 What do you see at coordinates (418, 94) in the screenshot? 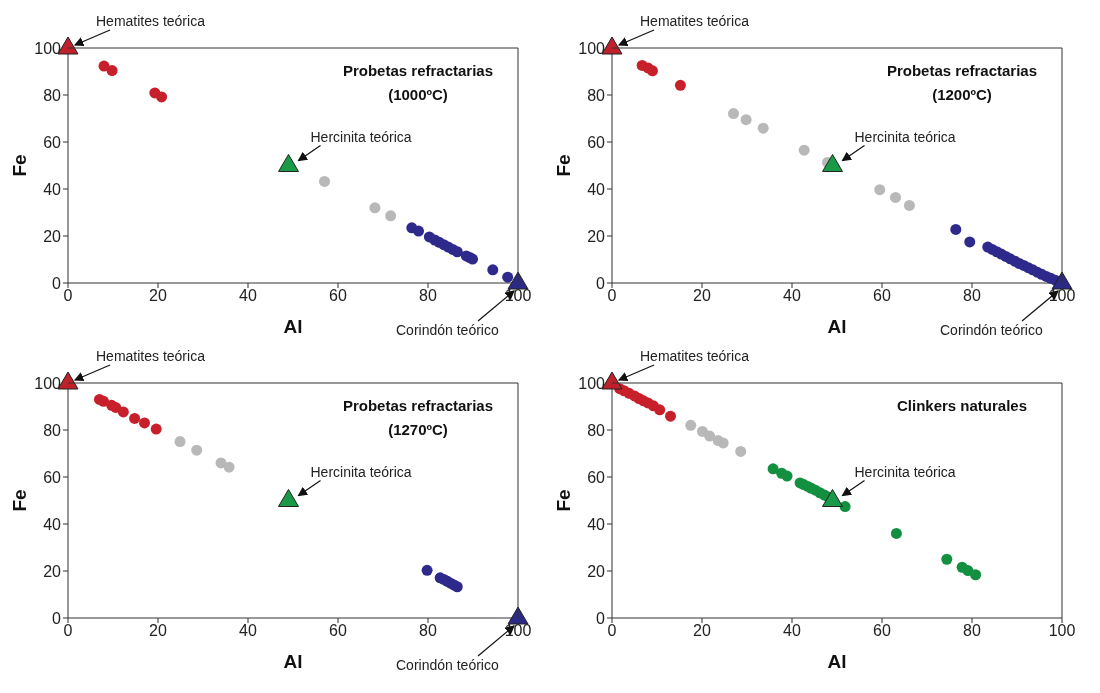
I see `text: (1000ºC)` at bounding box center [418, 94].